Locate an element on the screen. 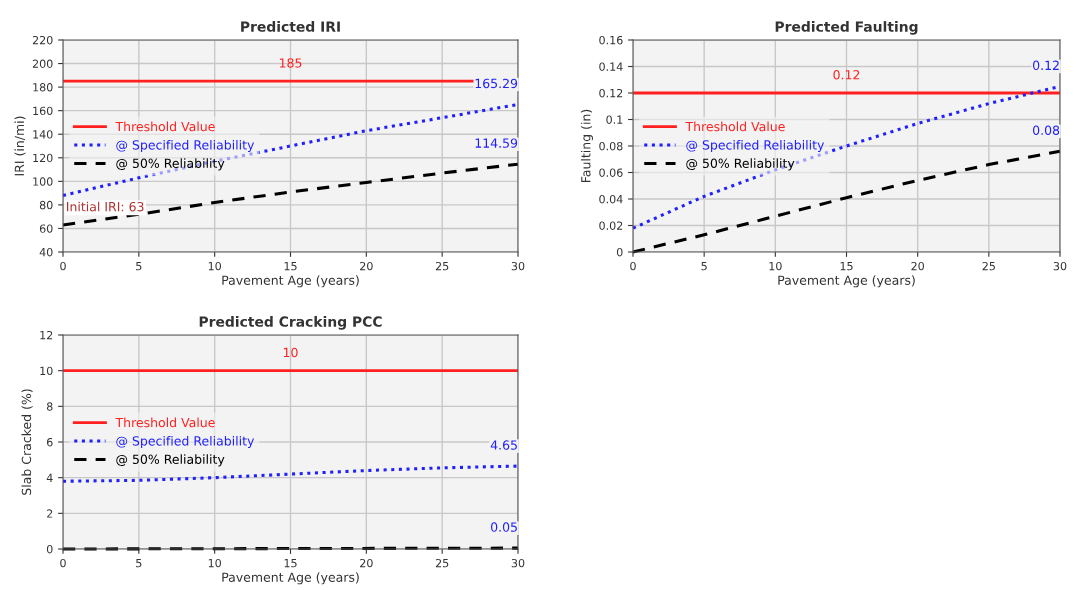  y-axis-title: Slab Cracked (%) is located at coordinates (27, 442).